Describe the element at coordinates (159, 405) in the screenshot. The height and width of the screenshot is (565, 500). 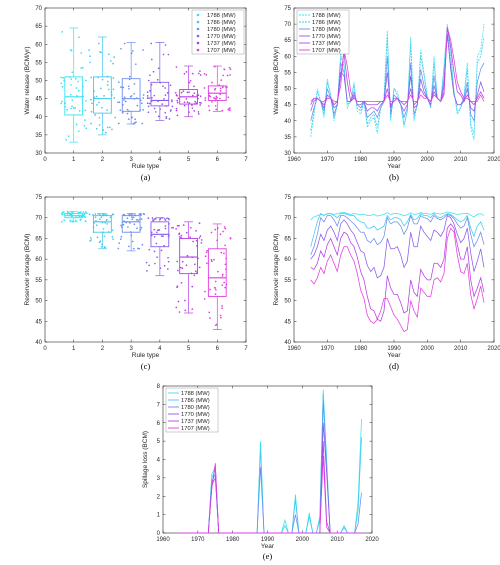
I see `y-tick-label: 7` at that location.